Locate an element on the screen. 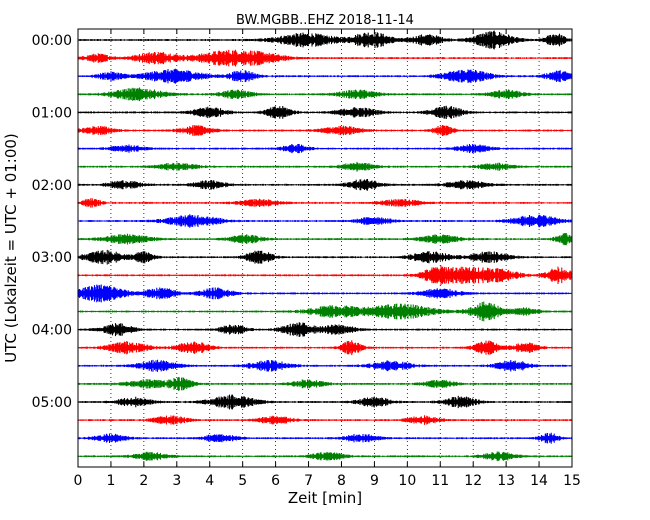 The height and width of the screenshot is (520, 650). x-tick-label: 0 is located at coordinates (78, 481).